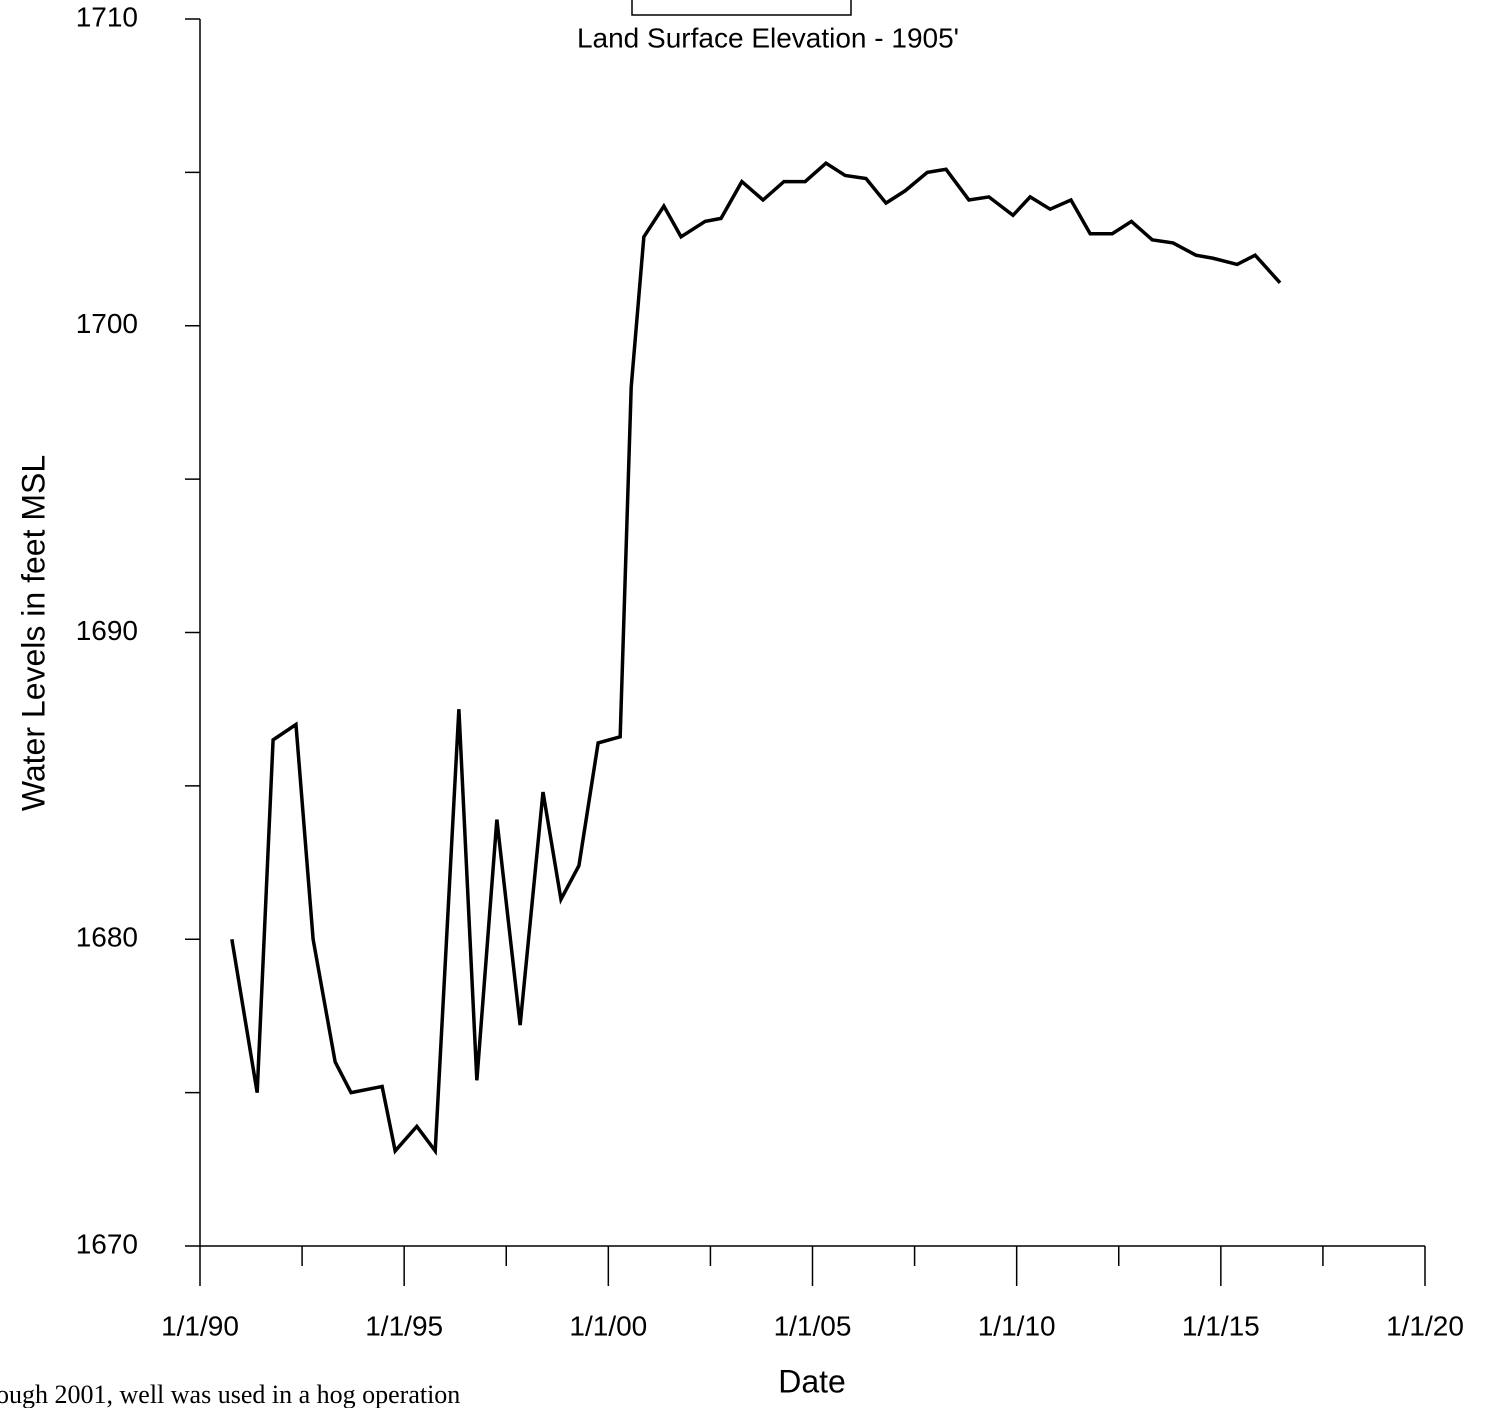  What do you see at coordinates (107, 323) in the screenshot?
I see `y-tick-label: 1700` at bounding box center [107, 323].